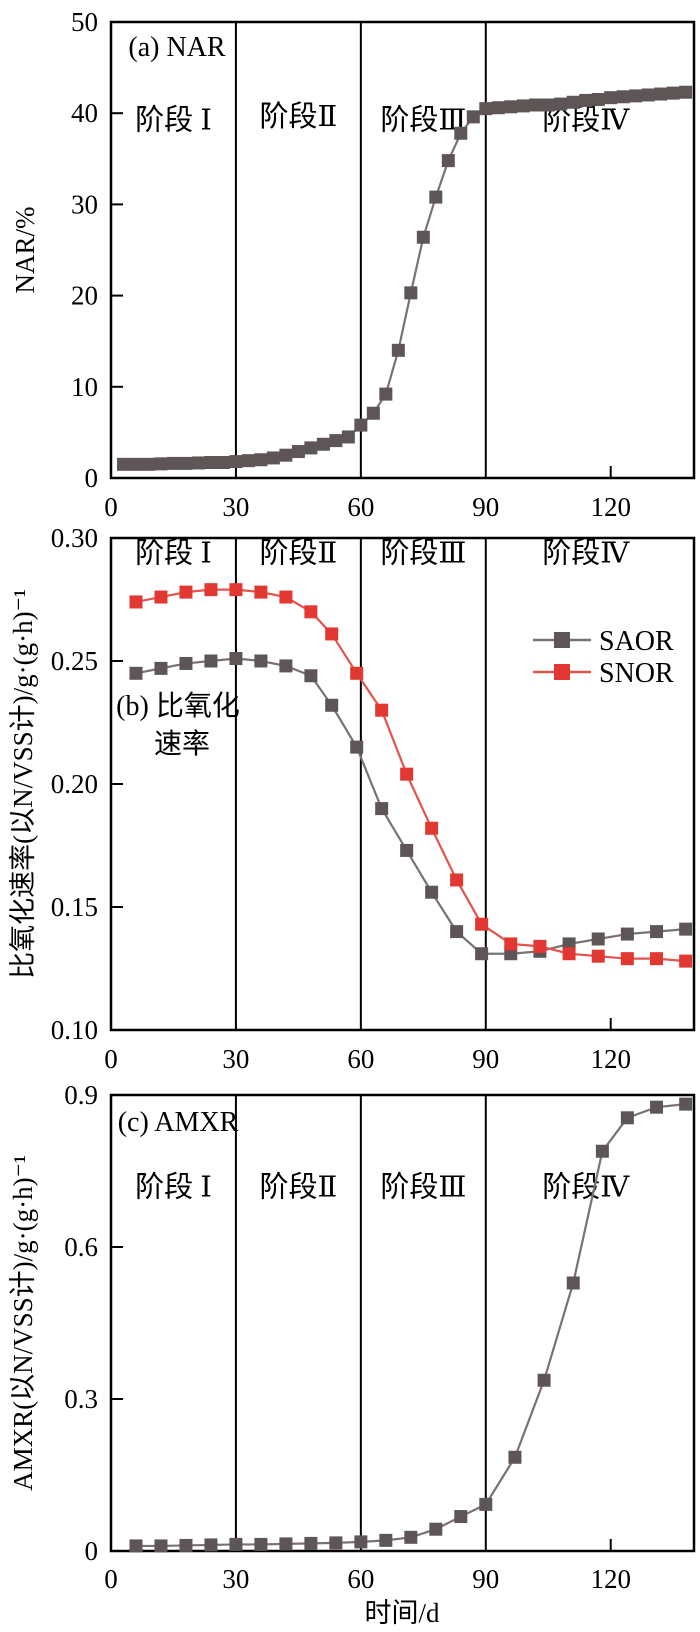  I want to click on y-tick-label: 0.9, so click(81, 1095).